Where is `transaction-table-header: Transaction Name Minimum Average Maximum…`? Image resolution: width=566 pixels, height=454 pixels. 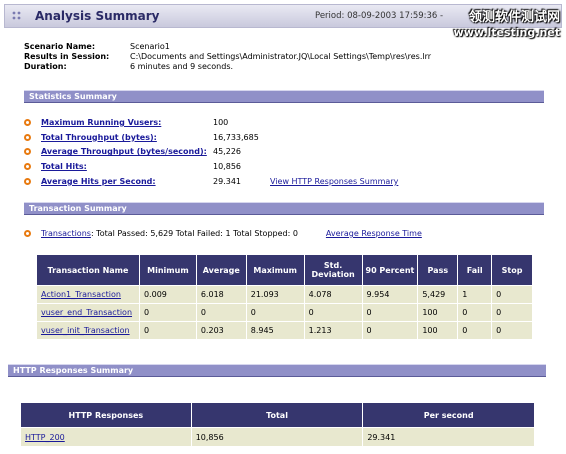
transaction-table-header: Transaction Name Minimum Average Maximum… is located at coordinates (284, 270).